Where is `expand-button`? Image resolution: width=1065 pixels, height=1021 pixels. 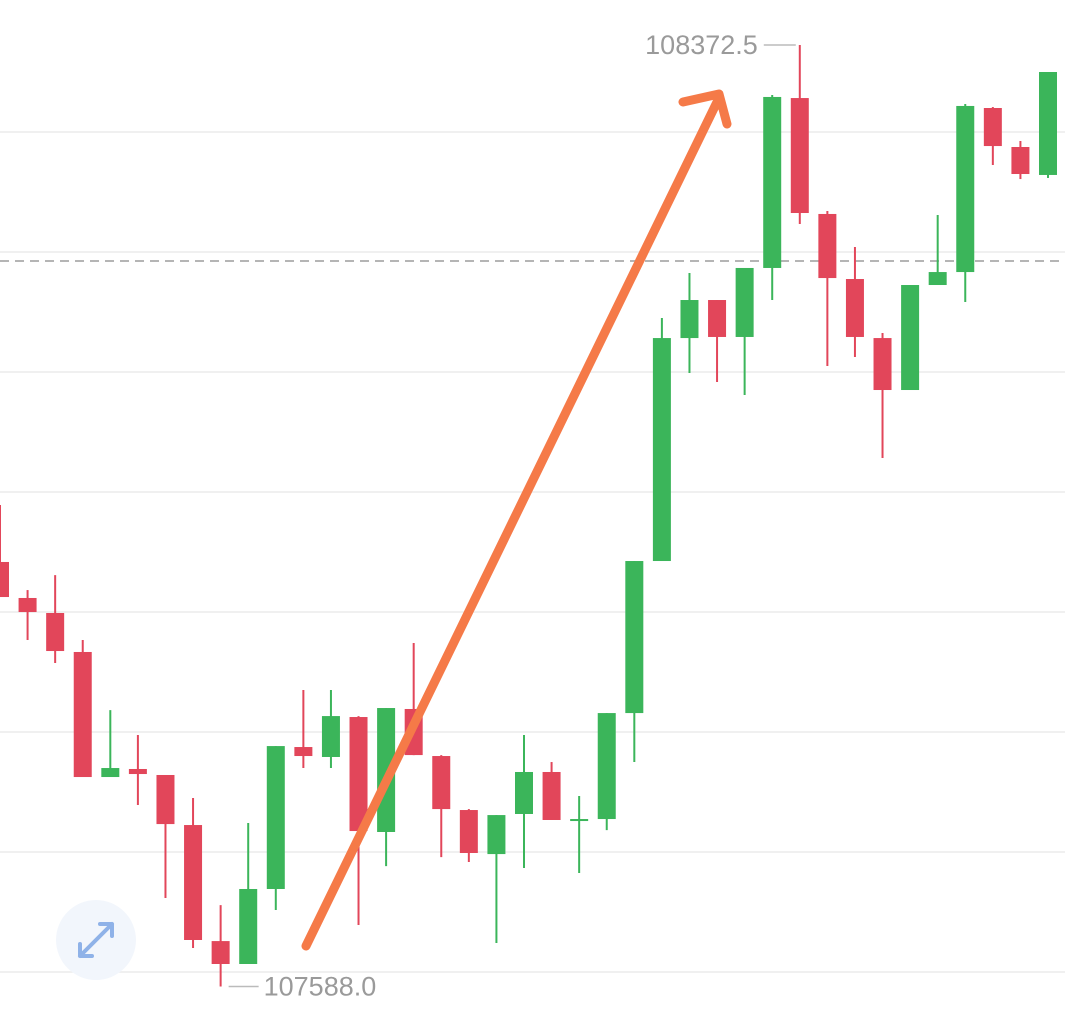 expand-button is located at coordinates (96, 940).